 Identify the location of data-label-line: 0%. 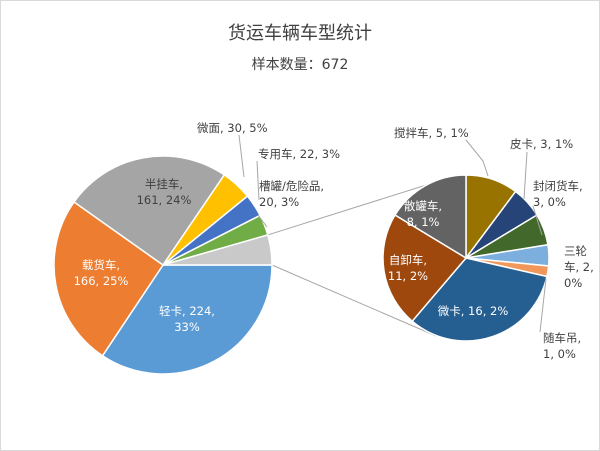
(573, 283).